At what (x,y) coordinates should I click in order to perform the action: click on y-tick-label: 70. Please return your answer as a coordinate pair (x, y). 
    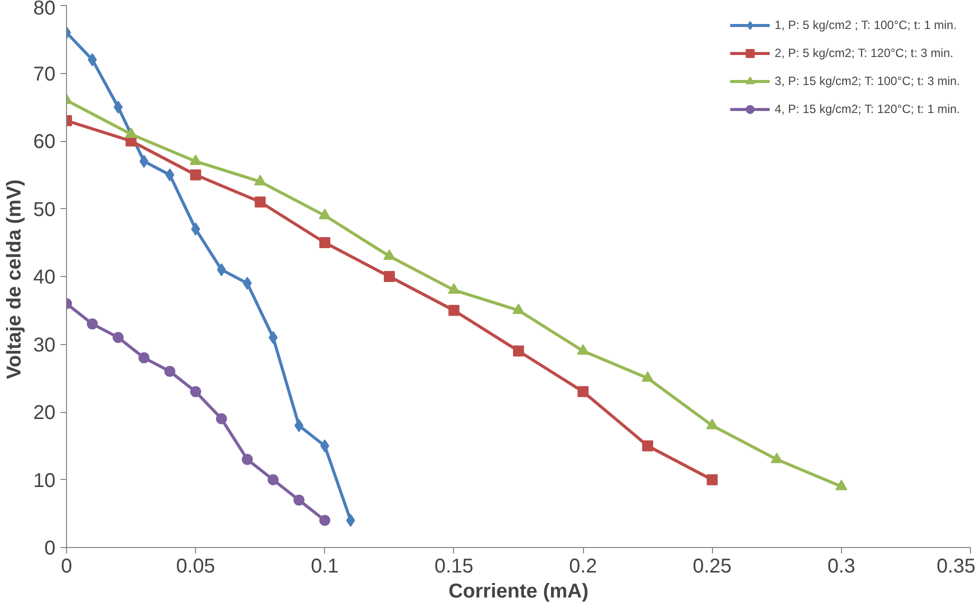
    Looking at the image, I should click on (44, 74).